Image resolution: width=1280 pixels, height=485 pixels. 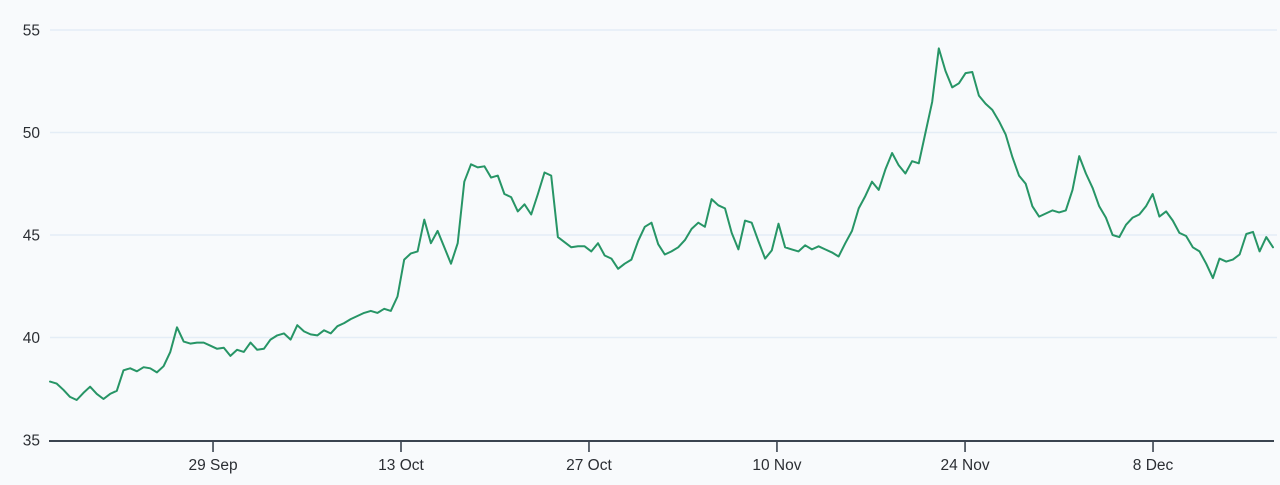 I want to click on x-tick-label-2: 27 Oct, so click(x=589, y=465).